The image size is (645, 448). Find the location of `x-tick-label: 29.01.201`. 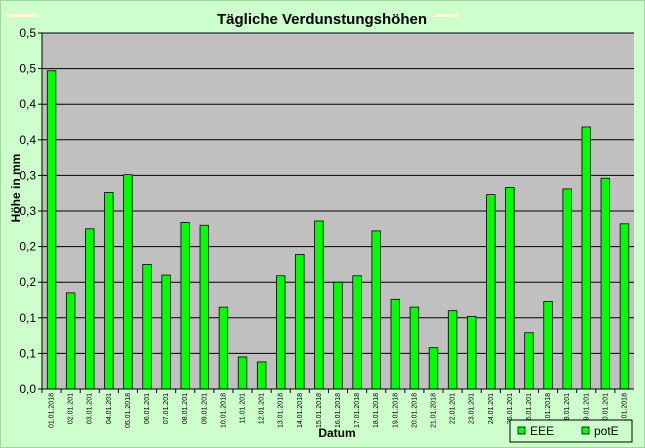

x-tick-label: 29.01.201 is located at coordinates (586, 408).